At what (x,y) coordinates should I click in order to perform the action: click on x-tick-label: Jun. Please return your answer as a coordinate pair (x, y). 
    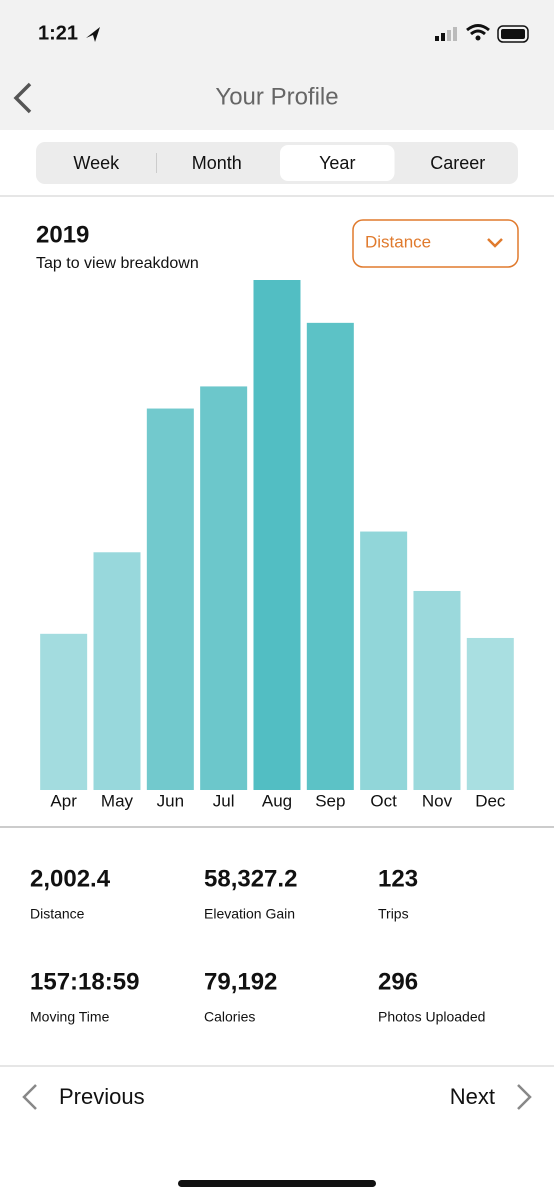
    Looking at the image, I should click on (170, 800).